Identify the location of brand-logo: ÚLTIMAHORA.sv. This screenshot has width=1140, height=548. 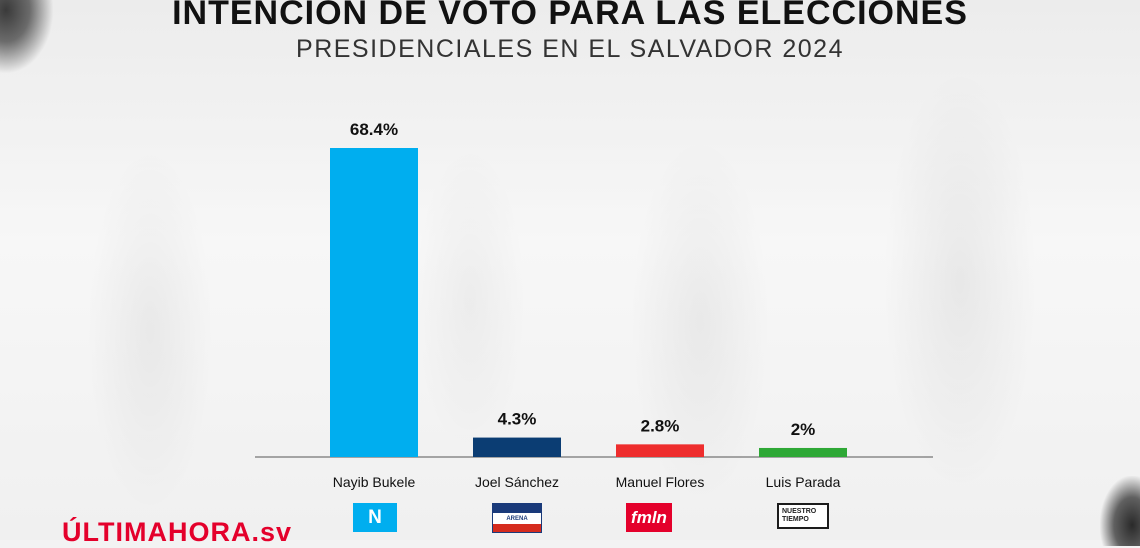
(177, 532).